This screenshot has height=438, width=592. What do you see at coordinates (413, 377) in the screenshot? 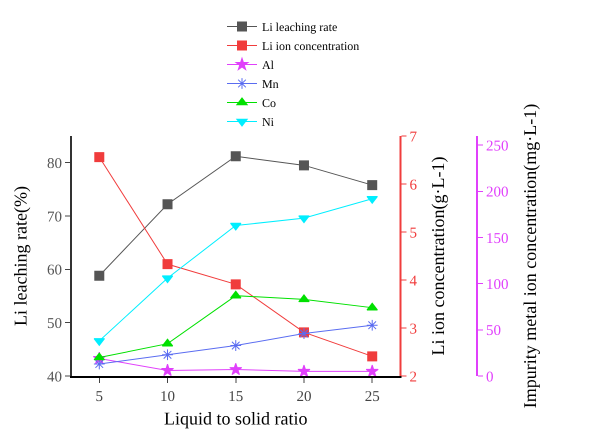
I see `y2-tick-label: 2` at bounding box center [413, 377].